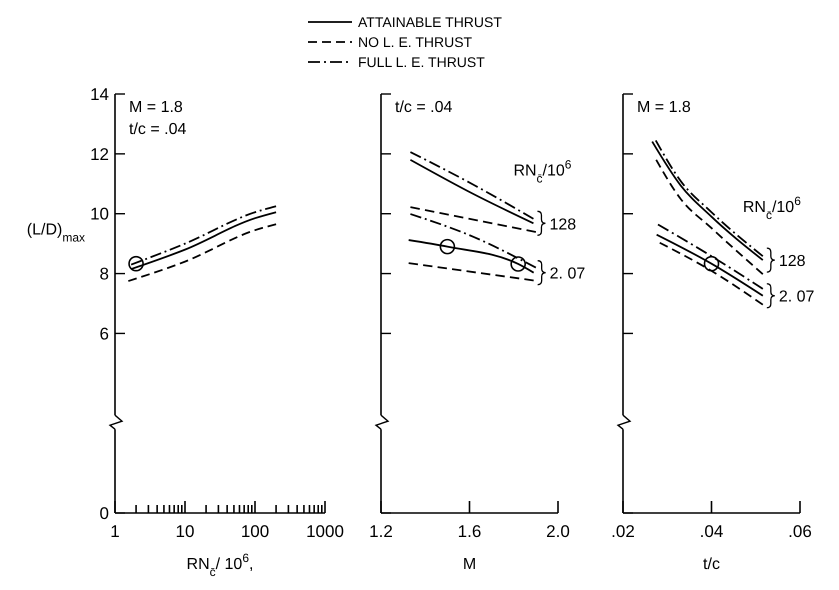 The width and height of the screenshot is (839, 590). I want to click on y-tick-label: 6, so click(104, 334).